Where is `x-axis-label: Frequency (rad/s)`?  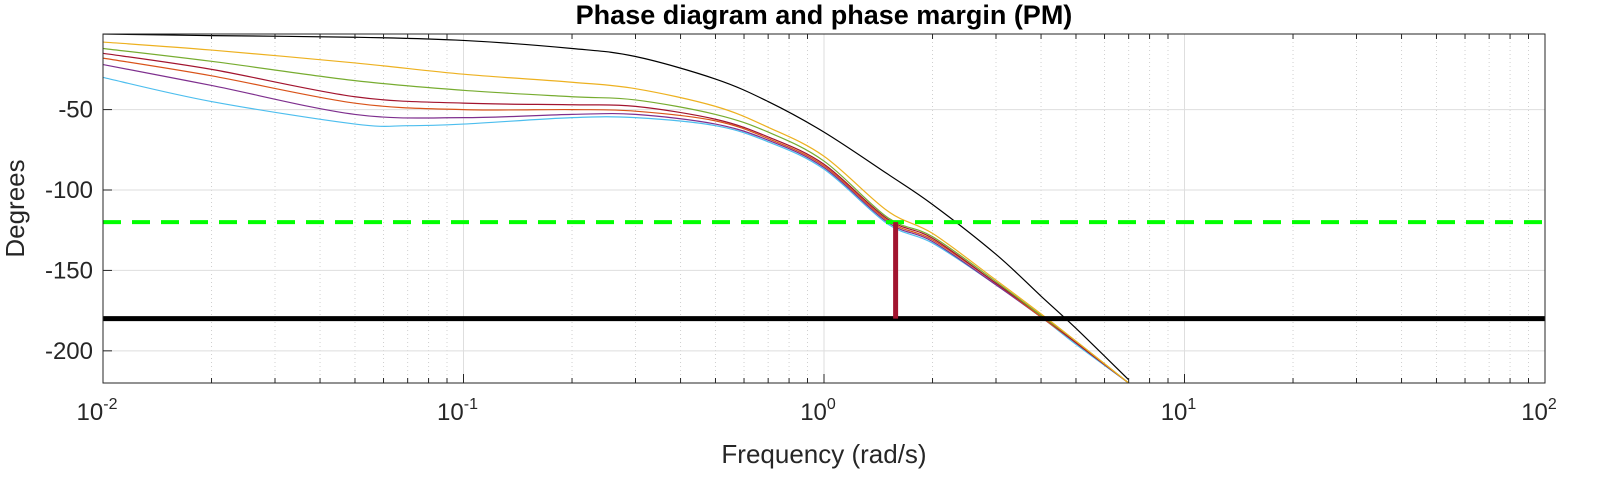
x-axis-label: Frequency (rad/s) is located at coordinates (823, 454).